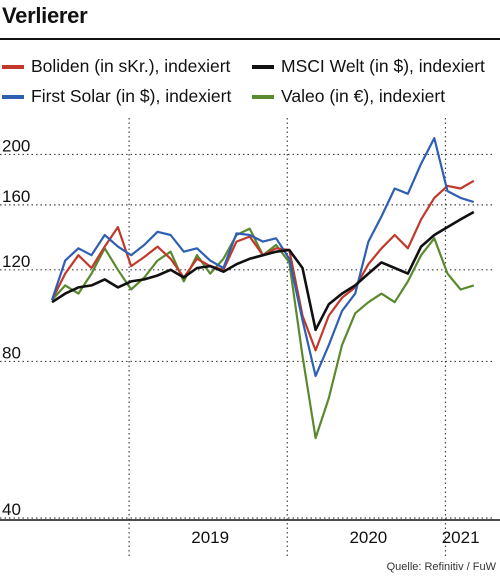 The image size is (500, 576). Describe the element at coordinates (13, 96) in the screenshot. I see `legend-swatch-first-solar` at that location.